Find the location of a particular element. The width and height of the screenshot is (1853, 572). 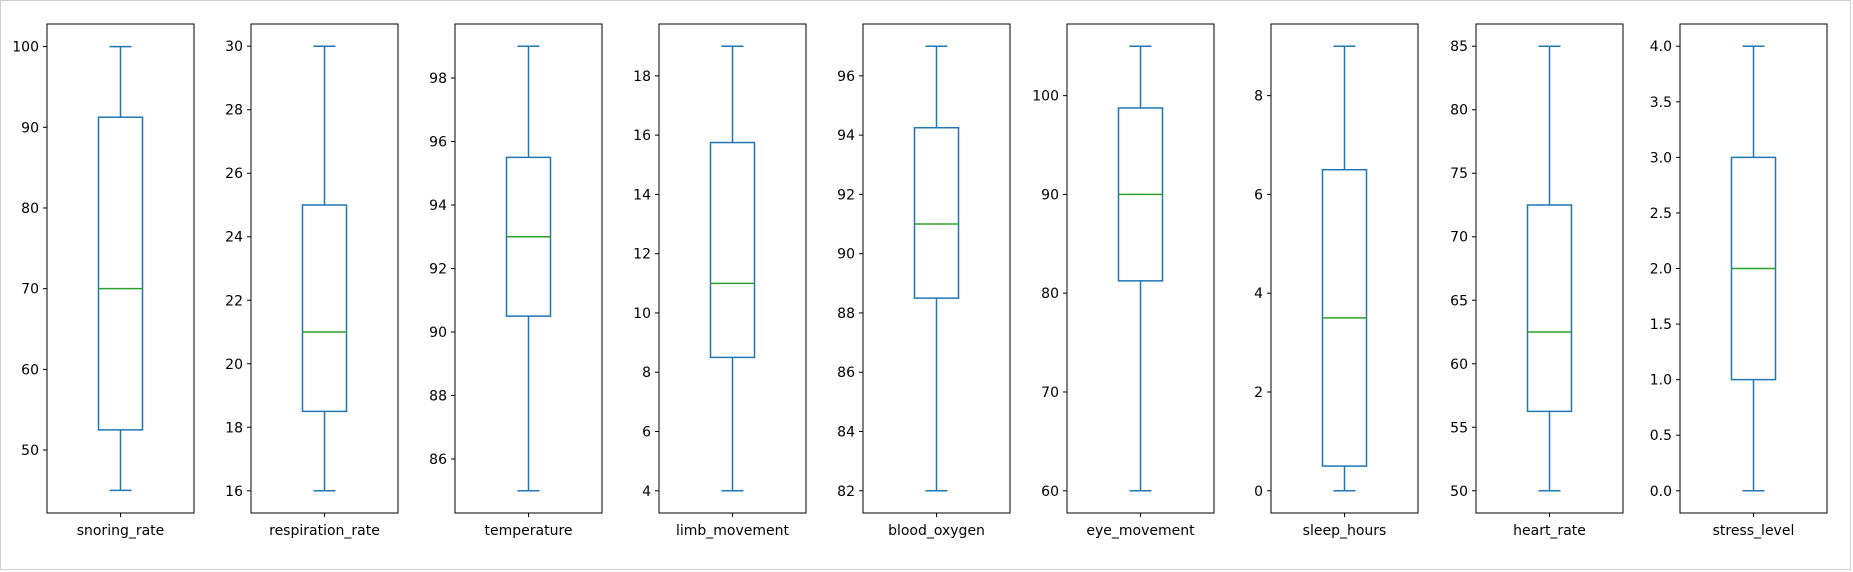

x-tick-label: limb_movement is located at coordinates (733, 531).